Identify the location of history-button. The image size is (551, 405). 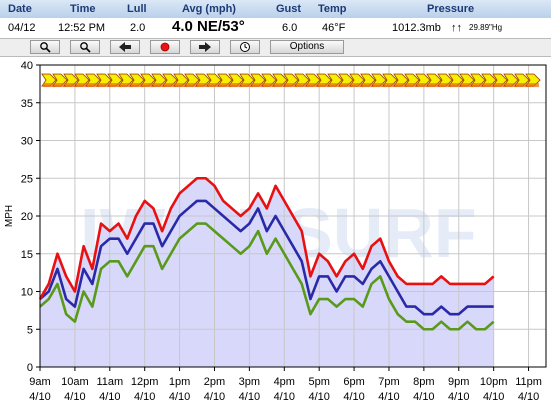
(245, 47).